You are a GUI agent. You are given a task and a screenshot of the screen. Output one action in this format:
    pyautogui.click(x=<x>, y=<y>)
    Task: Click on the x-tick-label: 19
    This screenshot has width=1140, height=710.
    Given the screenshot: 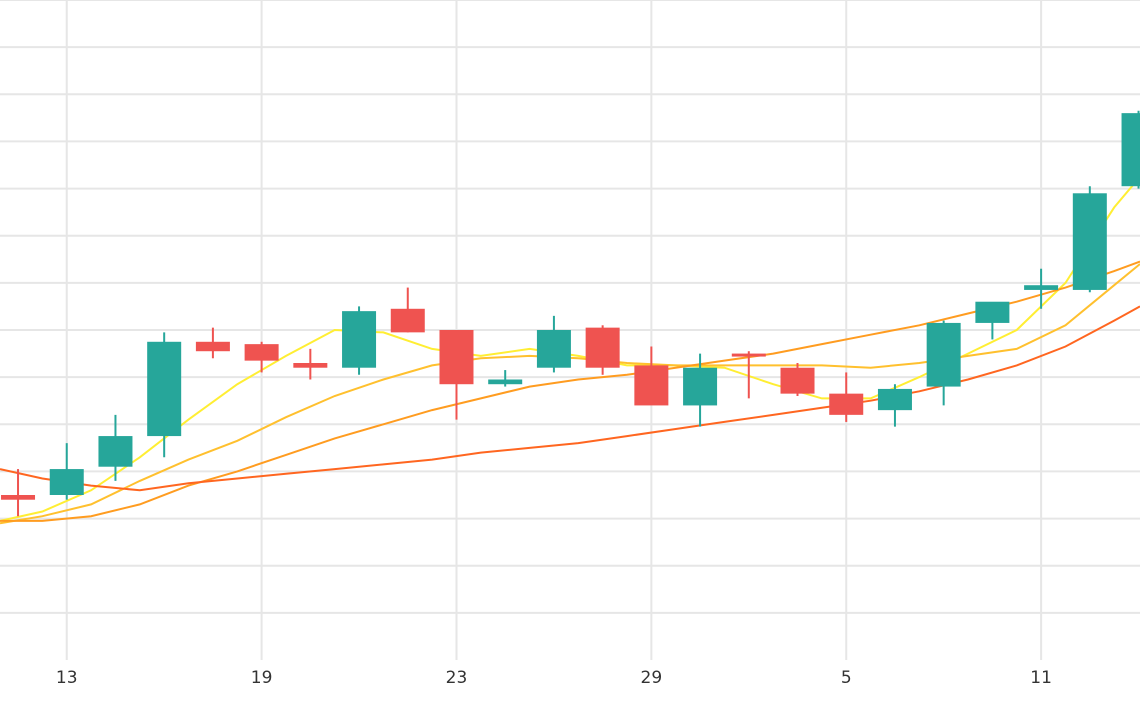 What is the action you would take?
    pyautogui.click(x=262, y=678)
    